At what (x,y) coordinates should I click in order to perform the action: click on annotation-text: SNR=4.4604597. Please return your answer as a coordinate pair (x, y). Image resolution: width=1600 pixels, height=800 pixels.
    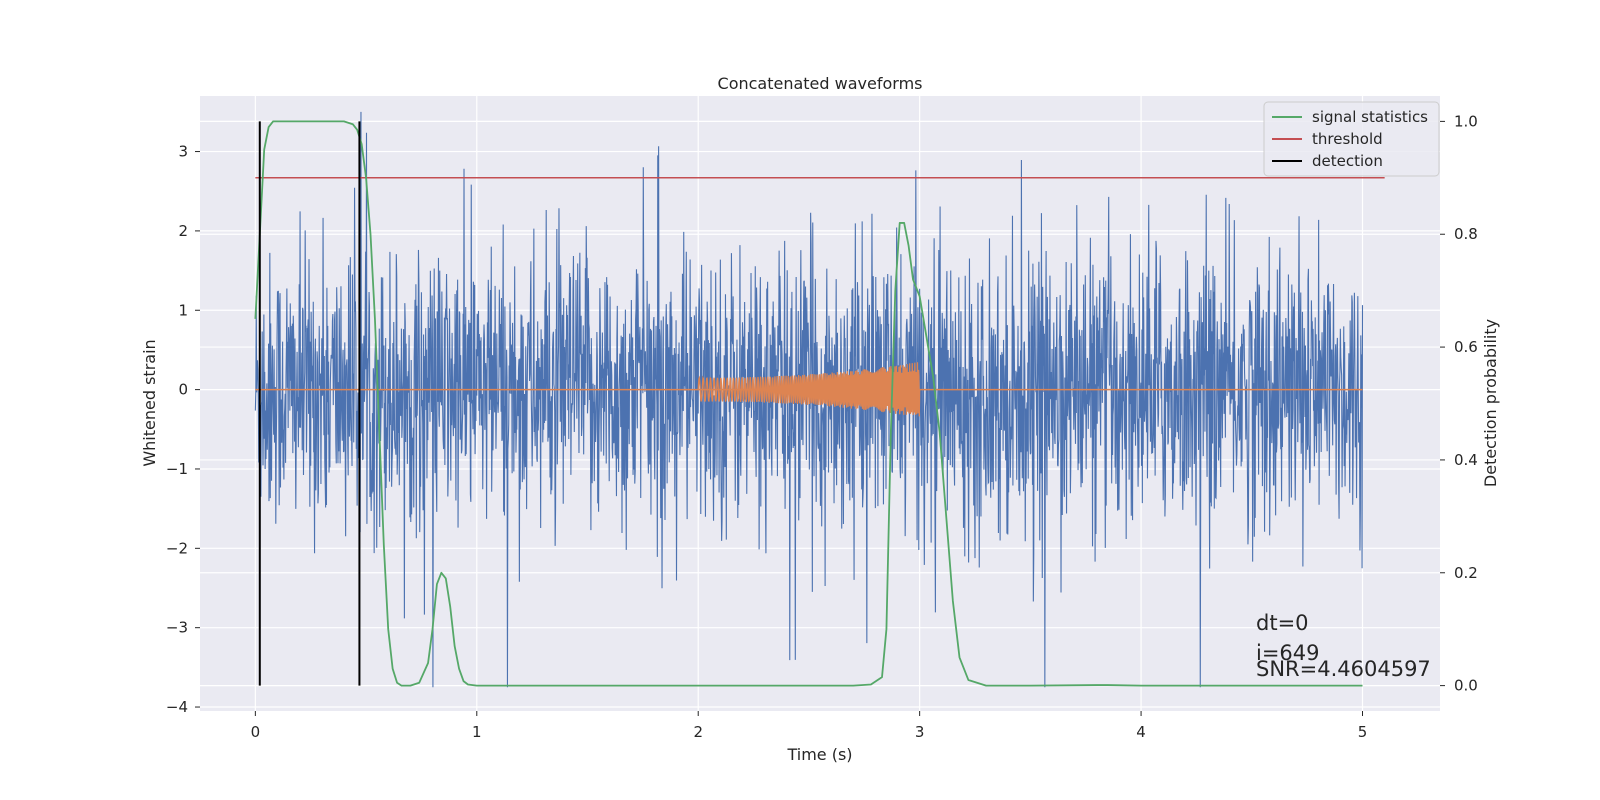
    Looking at the image, I should click on (1343, 669).